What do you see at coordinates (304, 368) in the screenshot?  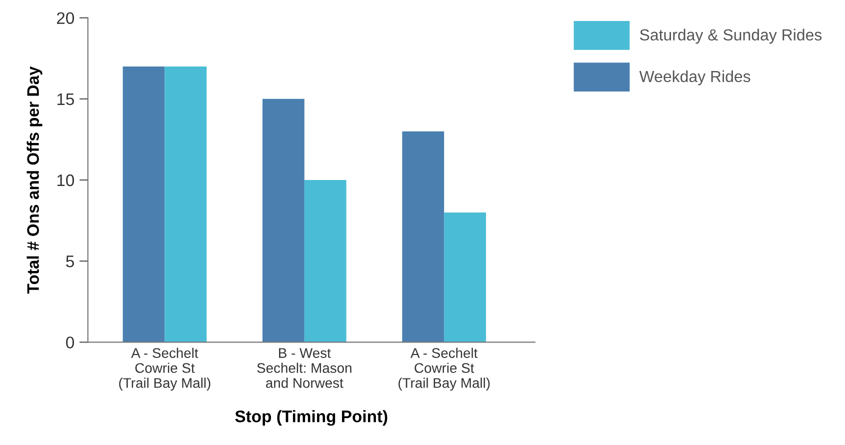 I see `x-tick-label: B - West Sechelt: Mason and Norwest` at bounding box center [304, 368].